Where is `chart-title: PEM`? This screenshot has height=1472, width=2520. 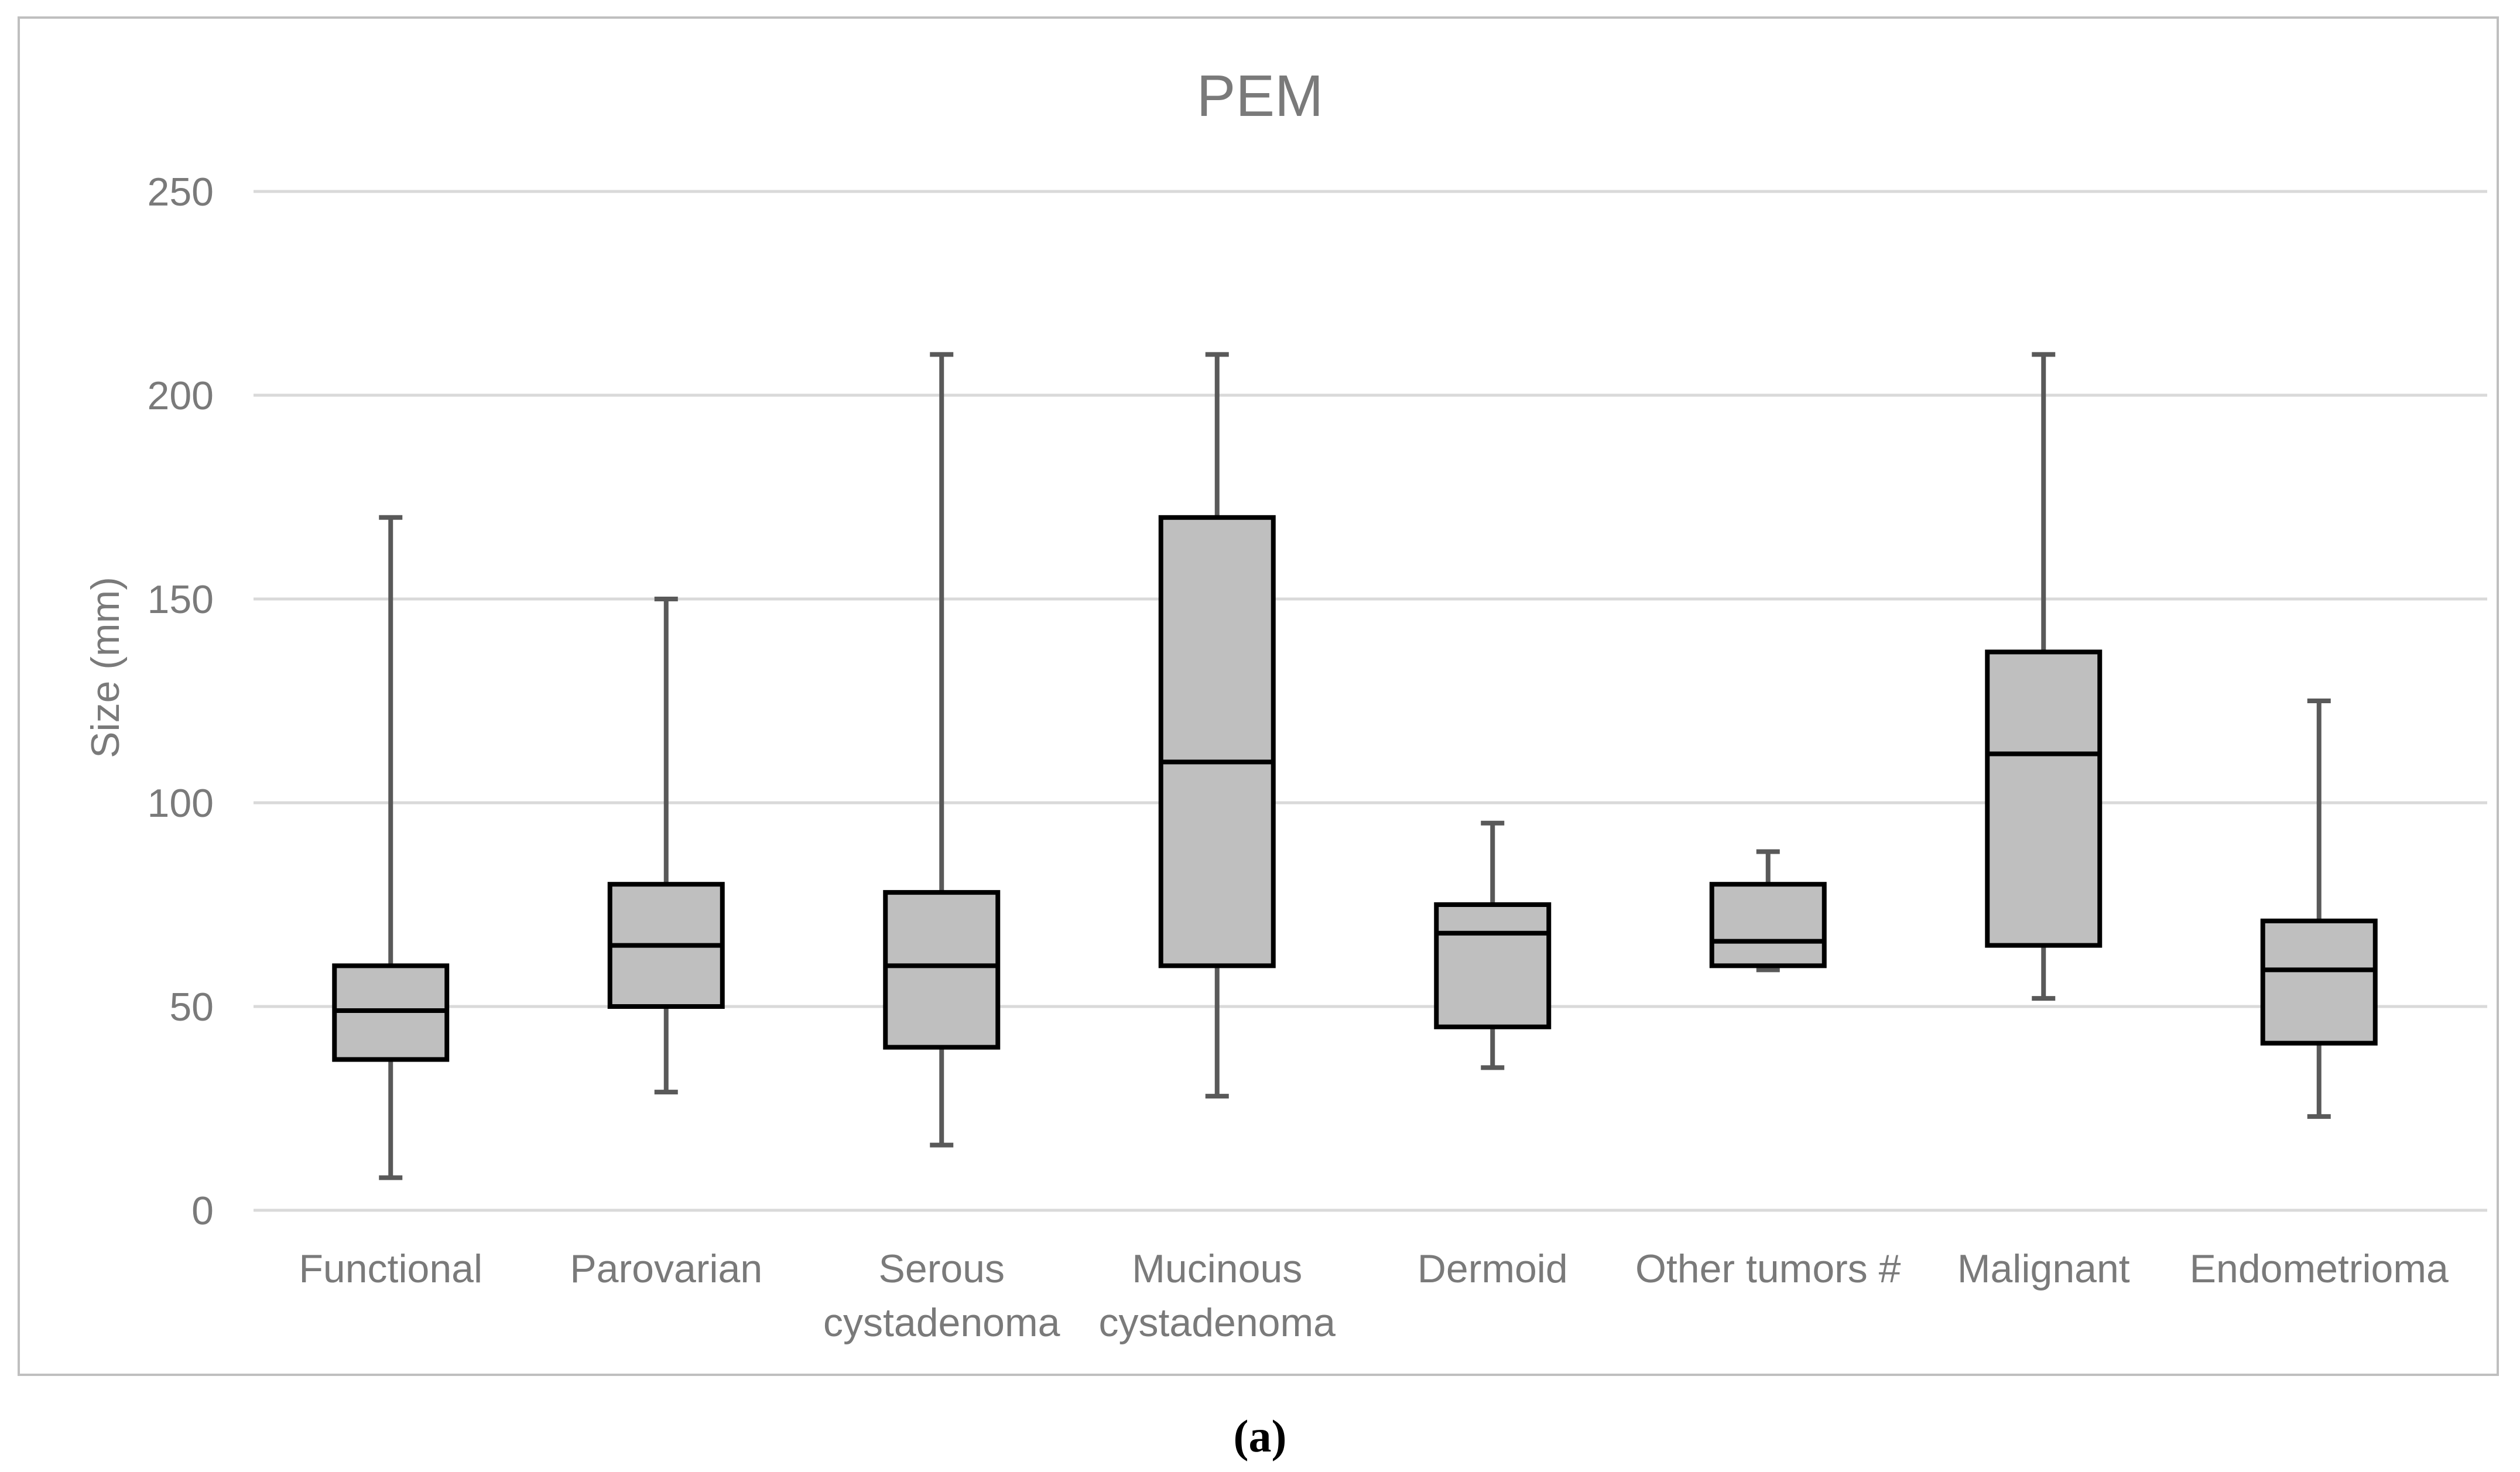 chart-title: PEM is located at coordinates (1260, 96).